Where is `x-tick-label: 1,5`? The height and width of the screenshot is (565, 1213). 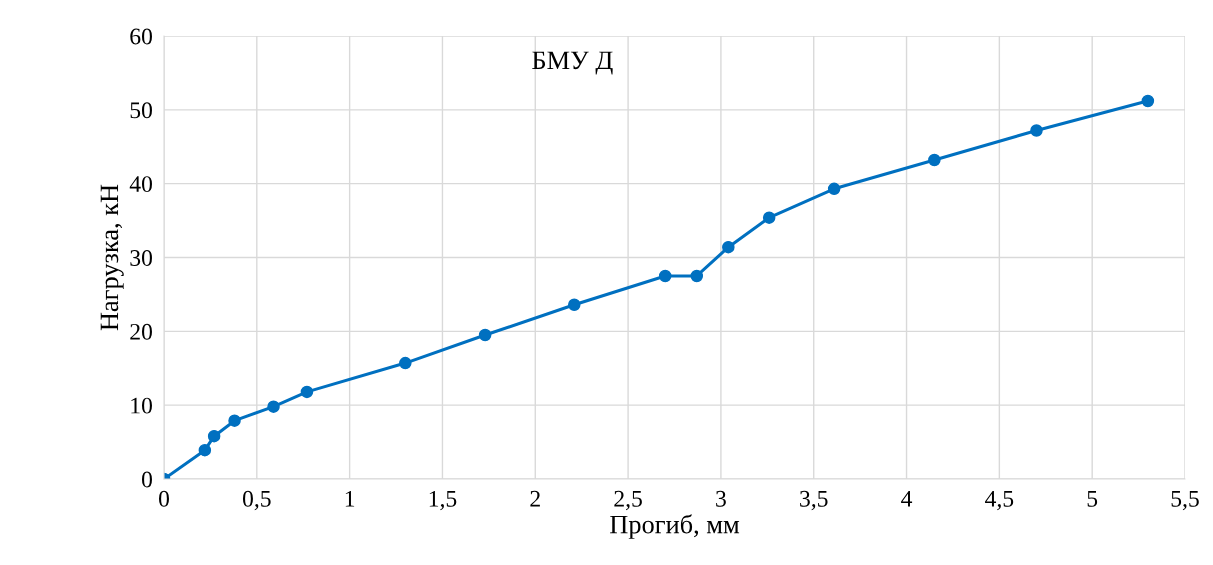
x-tick-label: 1,5 is located at coordinates (443, 500).